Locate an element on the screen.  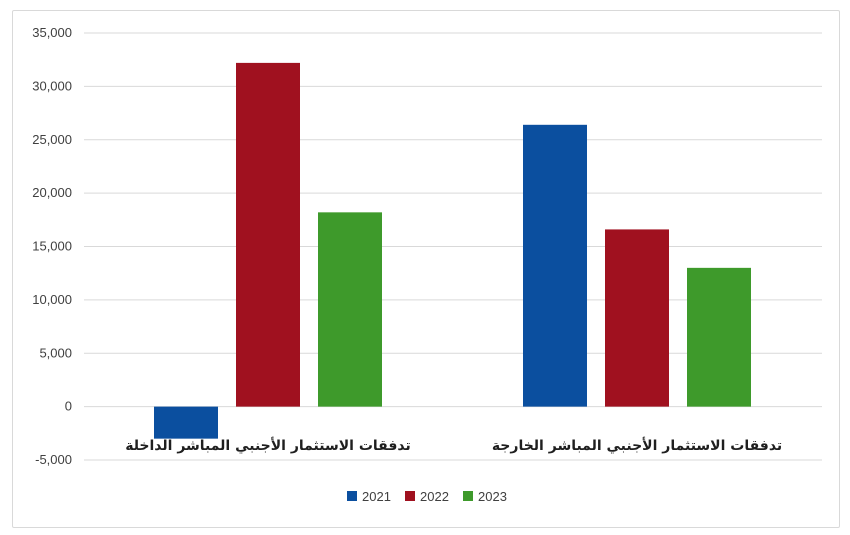
legend-label: 2022 is located at coordinates (434, 496).